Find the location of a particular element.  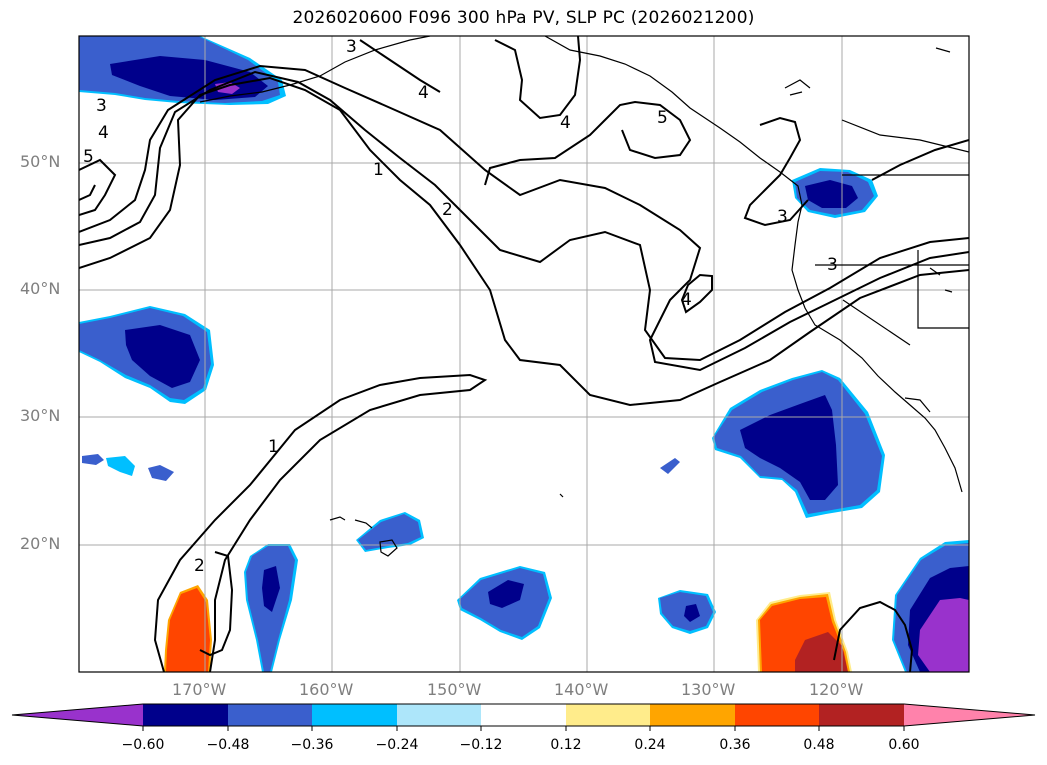

colorbar-tick: −0.36 is located at coordinates (312, 745).